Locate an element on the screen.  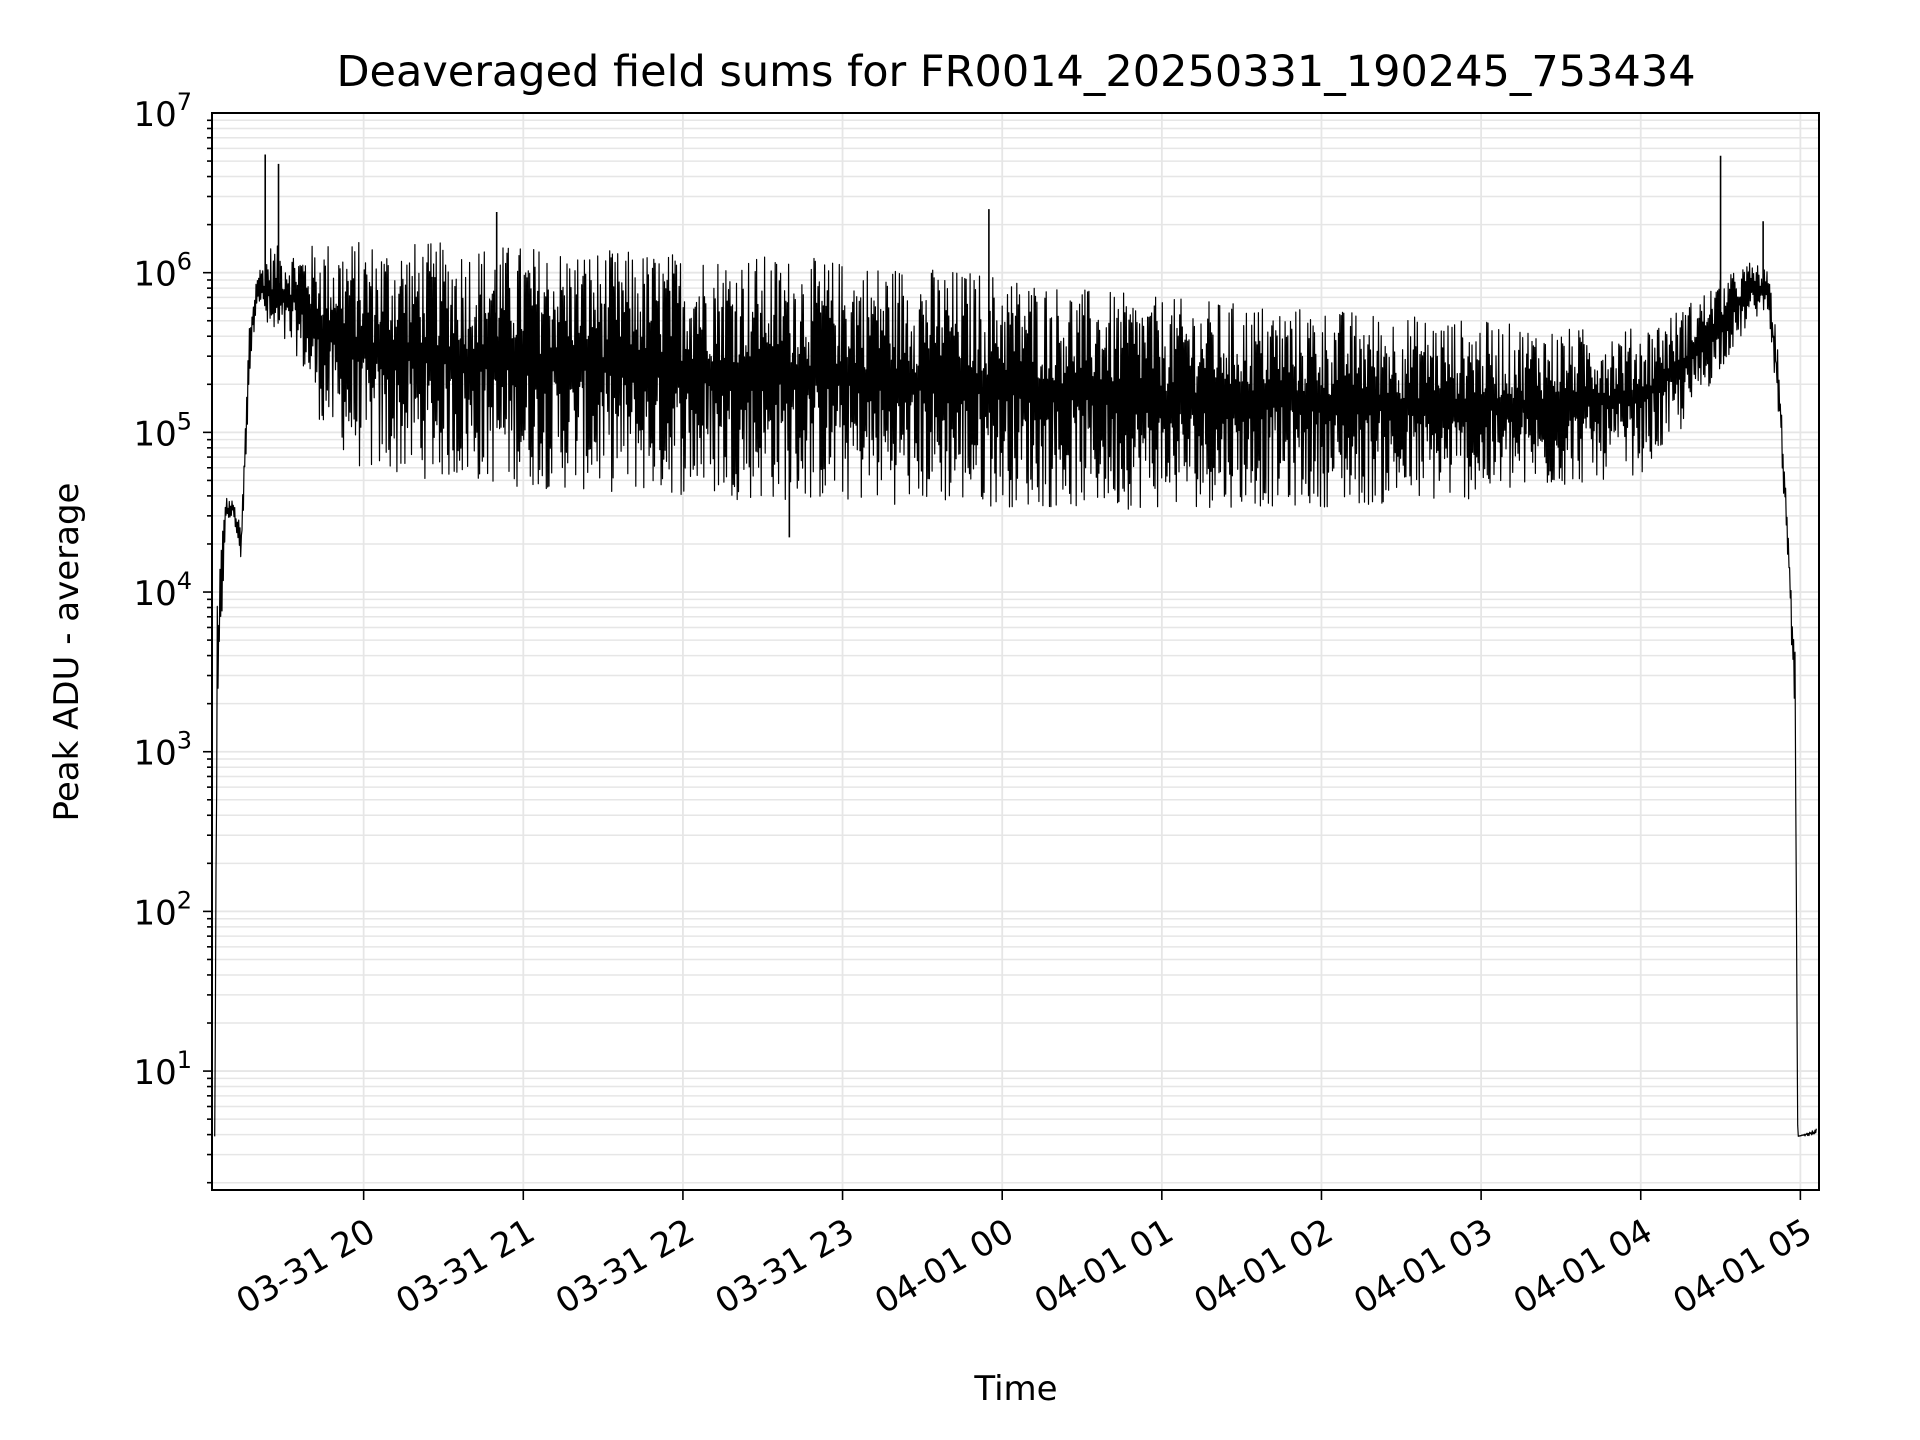
y-tick-label-exponent: 6 is located at coordinates (184, 262).